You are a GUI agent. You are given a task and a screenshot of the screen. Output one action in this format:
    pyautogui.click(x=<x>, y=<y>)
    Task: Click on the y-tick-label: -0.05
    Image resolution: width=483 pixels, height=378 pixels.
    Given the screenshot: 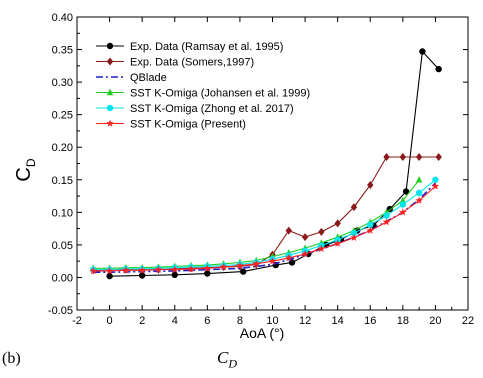 What is the action you would take?
    pyautogui.click(x=60, y=311)
    